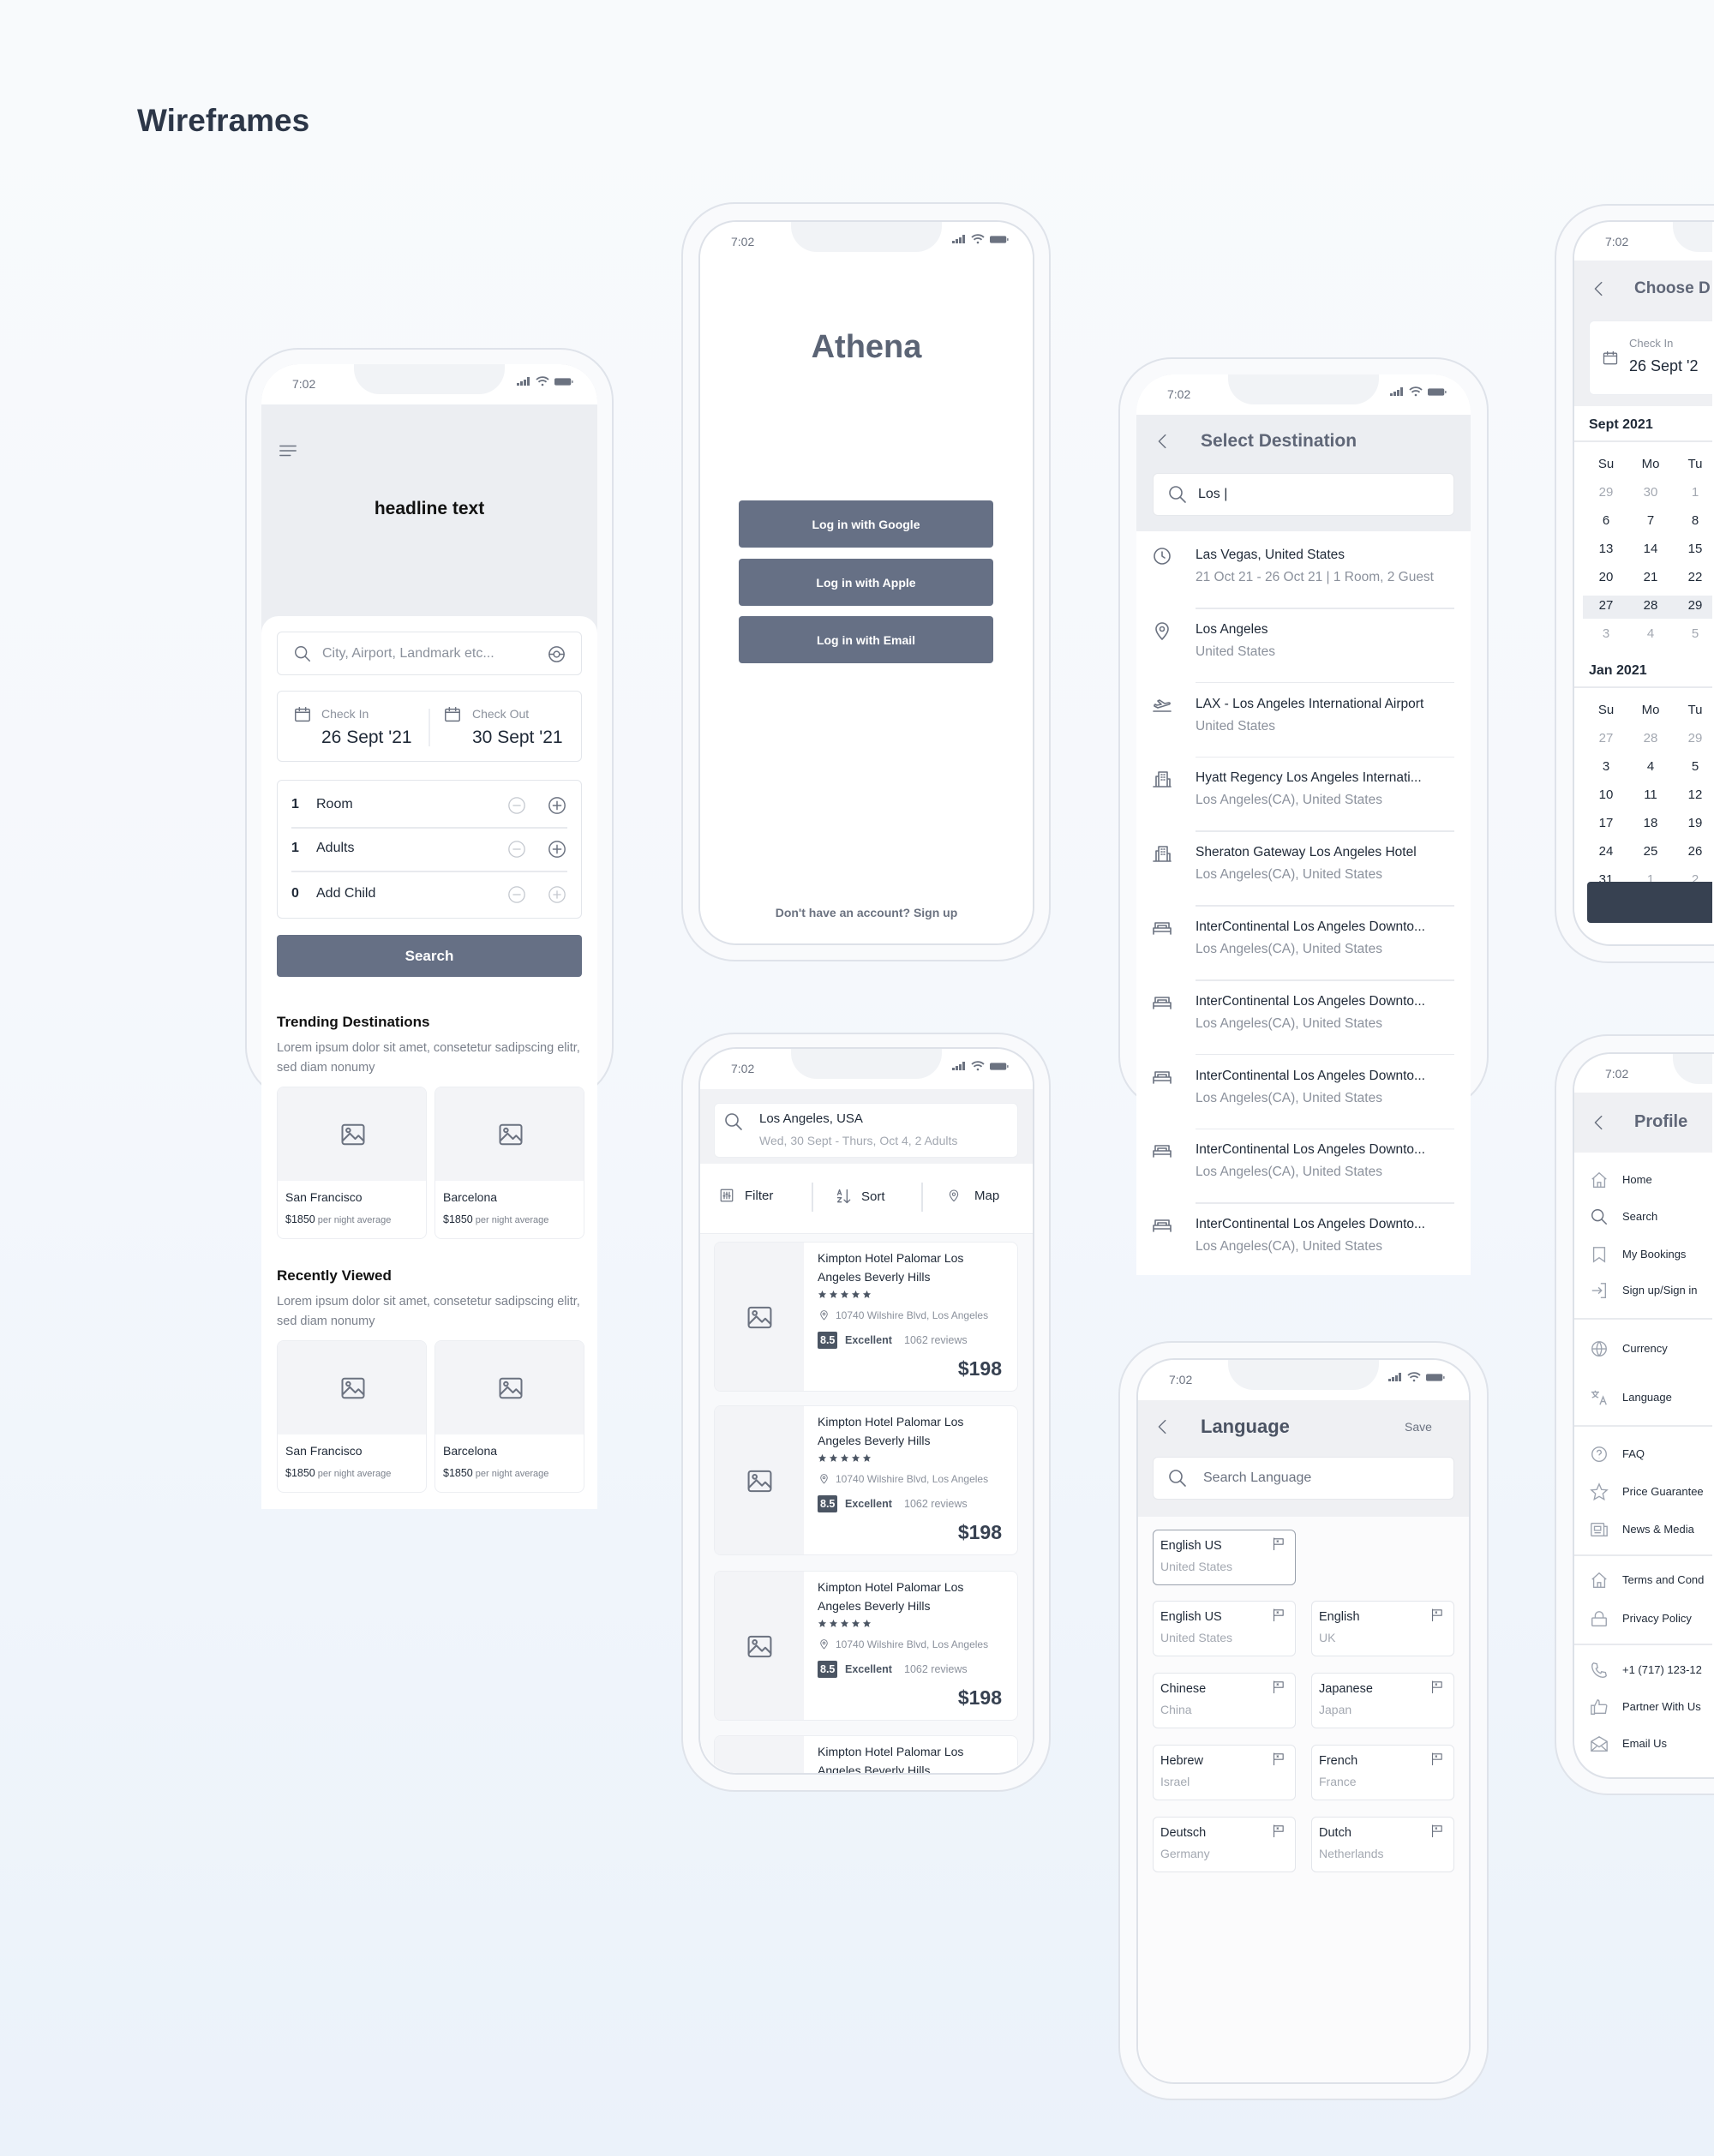 The height and width of the screenshot is (2156, 1714). Describe the element at coordinates (1224, 1700) in the screenshot. I see `language-option: Chinese China` at that location.